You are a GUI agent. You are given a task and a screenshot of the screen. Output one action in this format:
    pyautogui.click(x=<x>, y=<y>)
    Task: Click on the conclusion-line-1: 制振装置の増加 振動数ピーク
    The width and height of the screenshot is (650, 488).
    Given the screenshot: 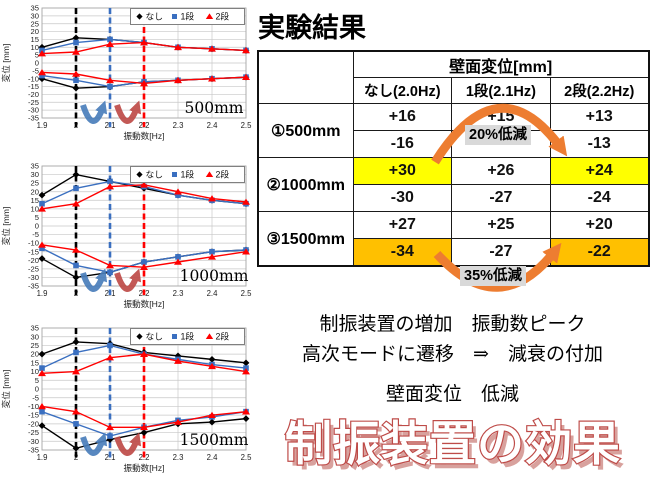 What is the action you would take?
    pyautogui.click(x=452, y=324)
    